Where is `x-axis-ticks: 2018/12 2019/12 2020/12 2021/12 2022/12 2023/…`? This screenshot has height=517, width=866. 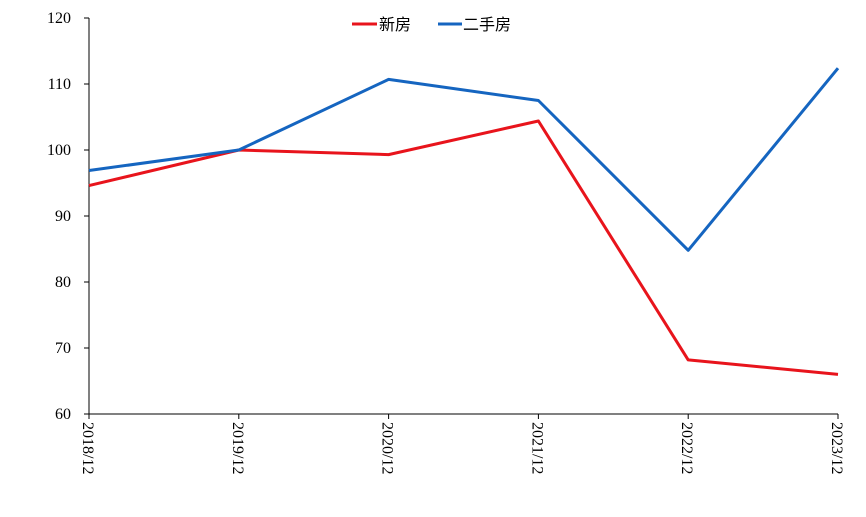
x-axis-ticks: 2018/12 2019/12 2020/12 2021/12 2022/12 2023/… is located at coordinates (462, 444).